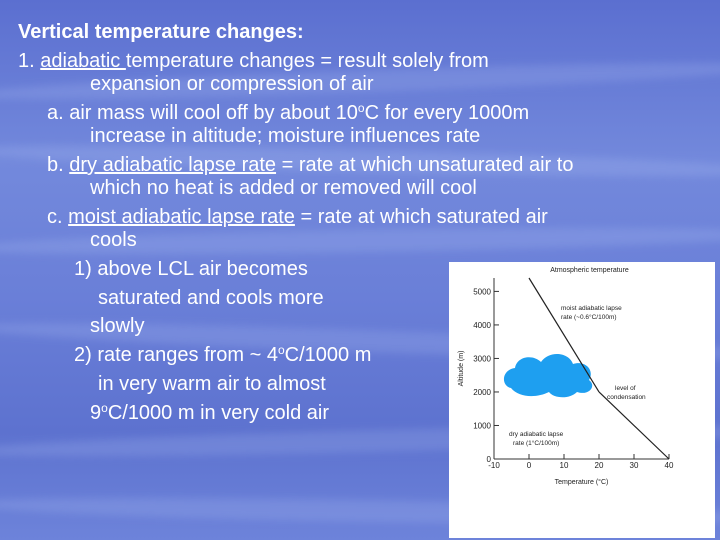 The image size is (720, 540). Describe the element at coordinates (489, 459) in the screenshot. I see `y-tick-label: 0` at that location.